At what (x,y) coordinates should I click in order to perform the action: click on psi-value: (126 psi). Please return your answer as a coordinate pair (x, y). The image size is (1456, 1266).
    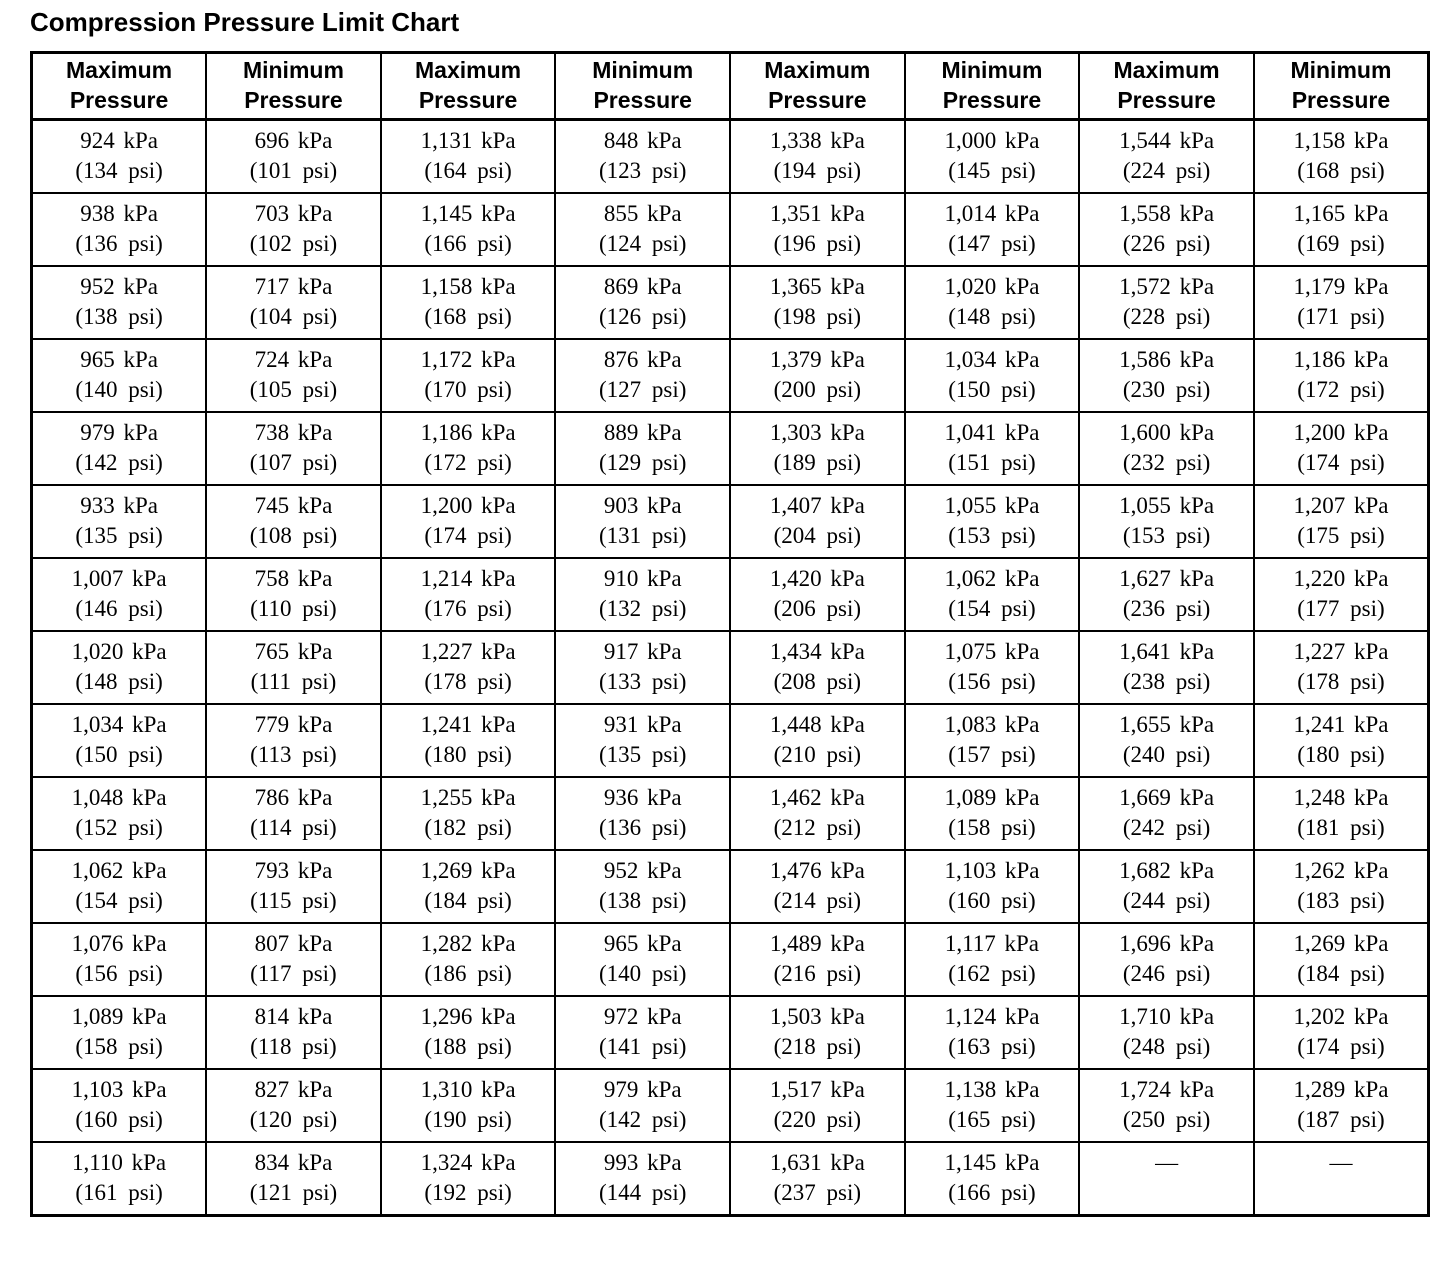
    Looking at the image, I should click on (642, 317).